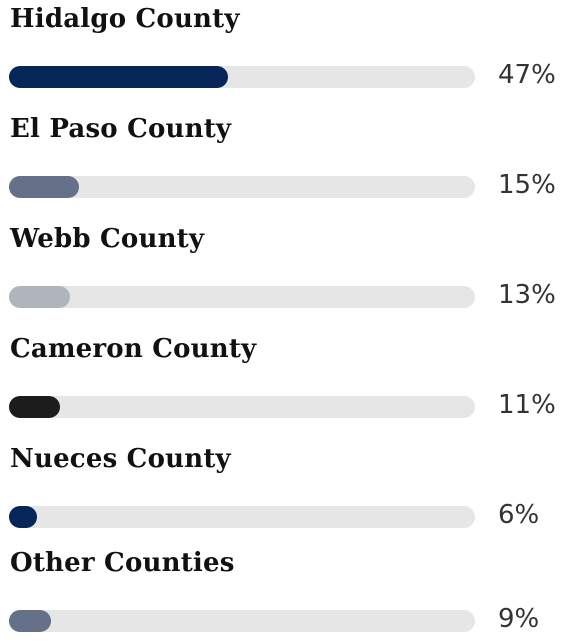 The height and width of the screenshot is (644, 564). What do you see at coordinates (23, 517) in the screenshot?
I see `bar-nueces` at bounding box center [23, 517].